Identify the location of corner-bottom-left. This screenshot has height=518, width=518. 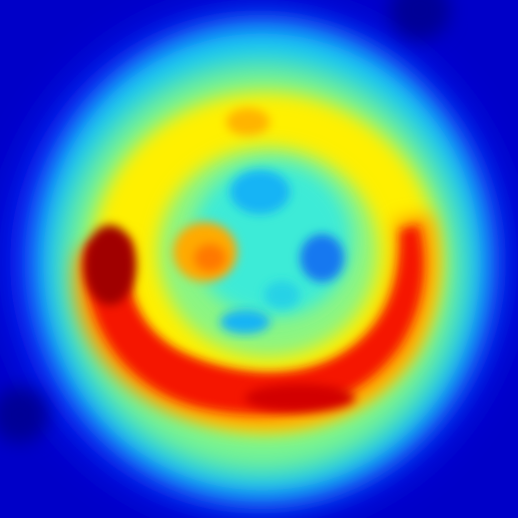
(24, 415).